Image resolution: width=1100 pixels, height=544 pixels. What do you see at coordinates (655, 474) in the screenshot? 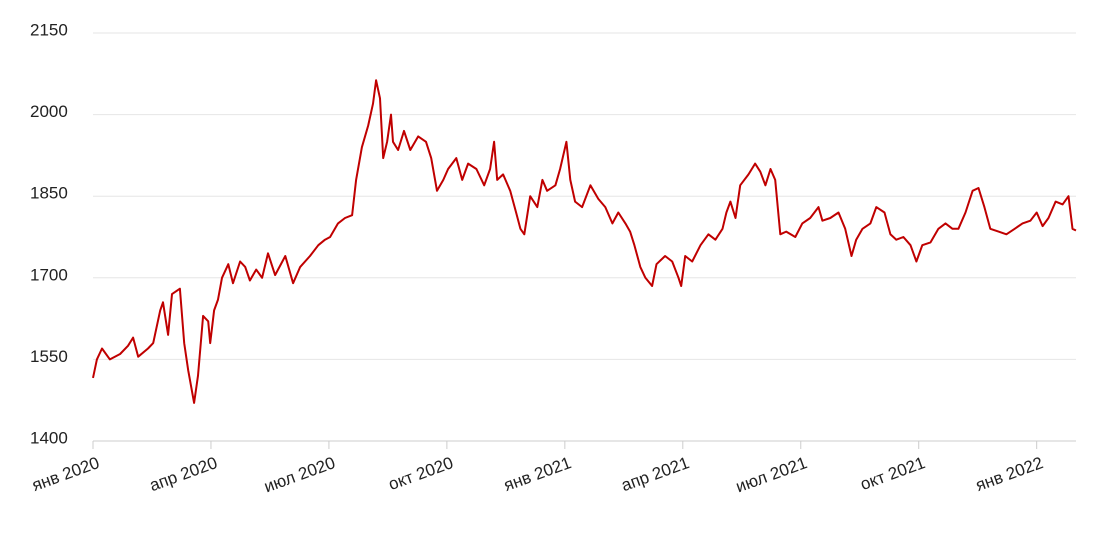
I see `x-tick-label: апр 2021` at bounding box center [655, 474].